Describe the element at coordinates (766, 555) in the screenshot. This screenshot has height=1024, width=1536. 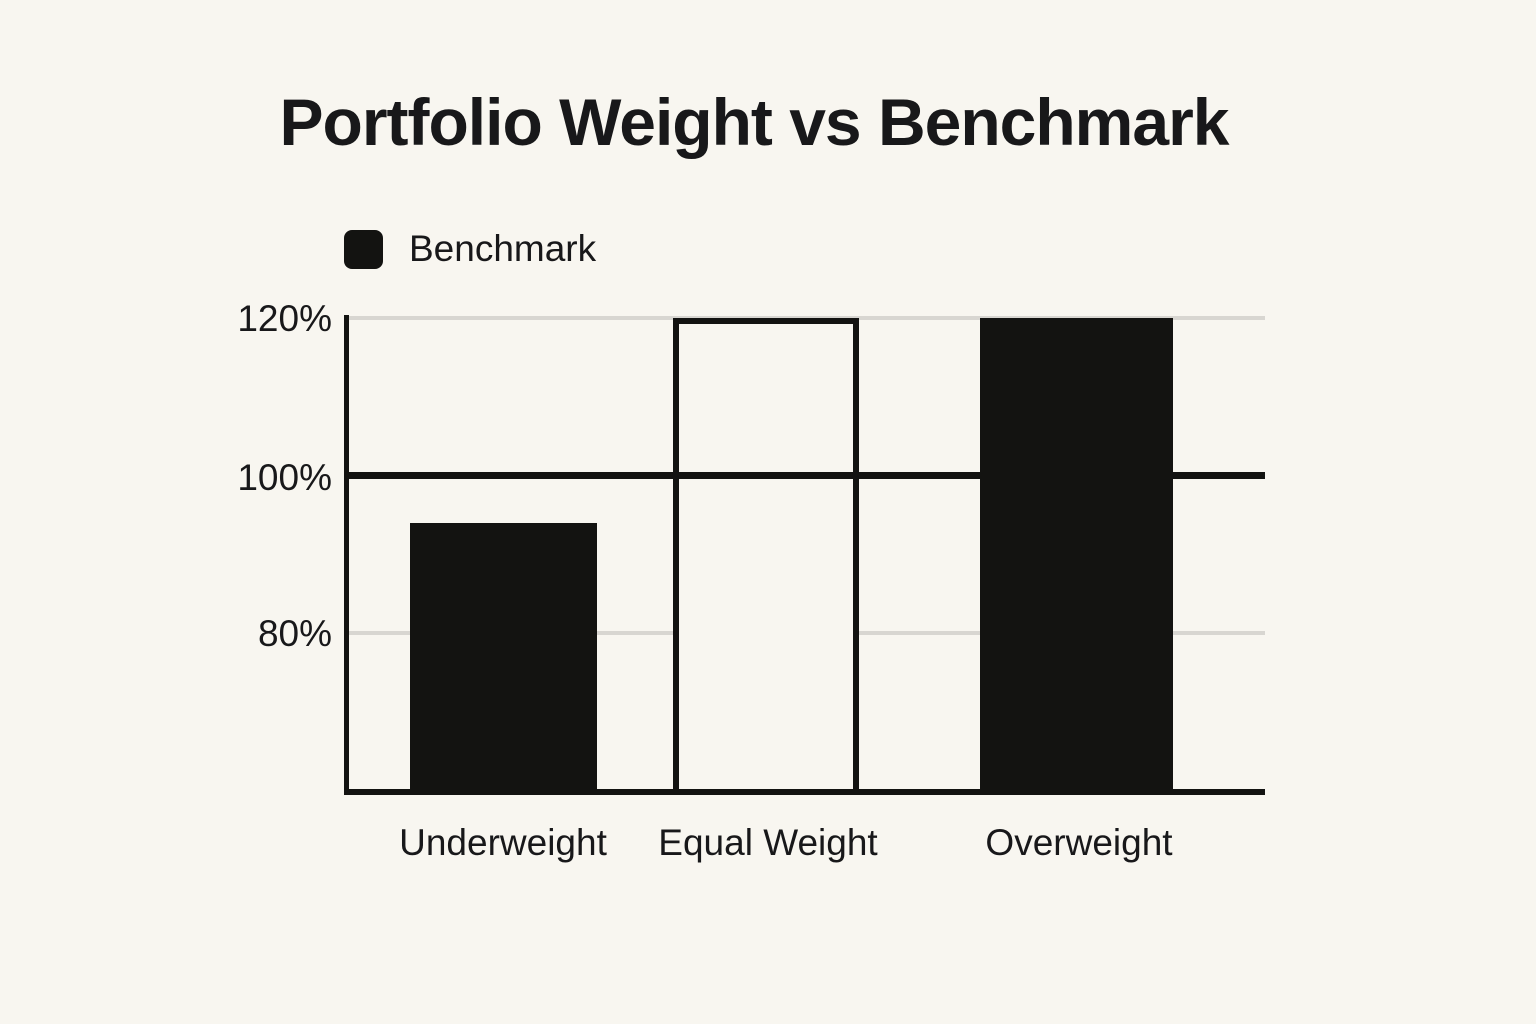
I see `bar-equal-weight` at that location.